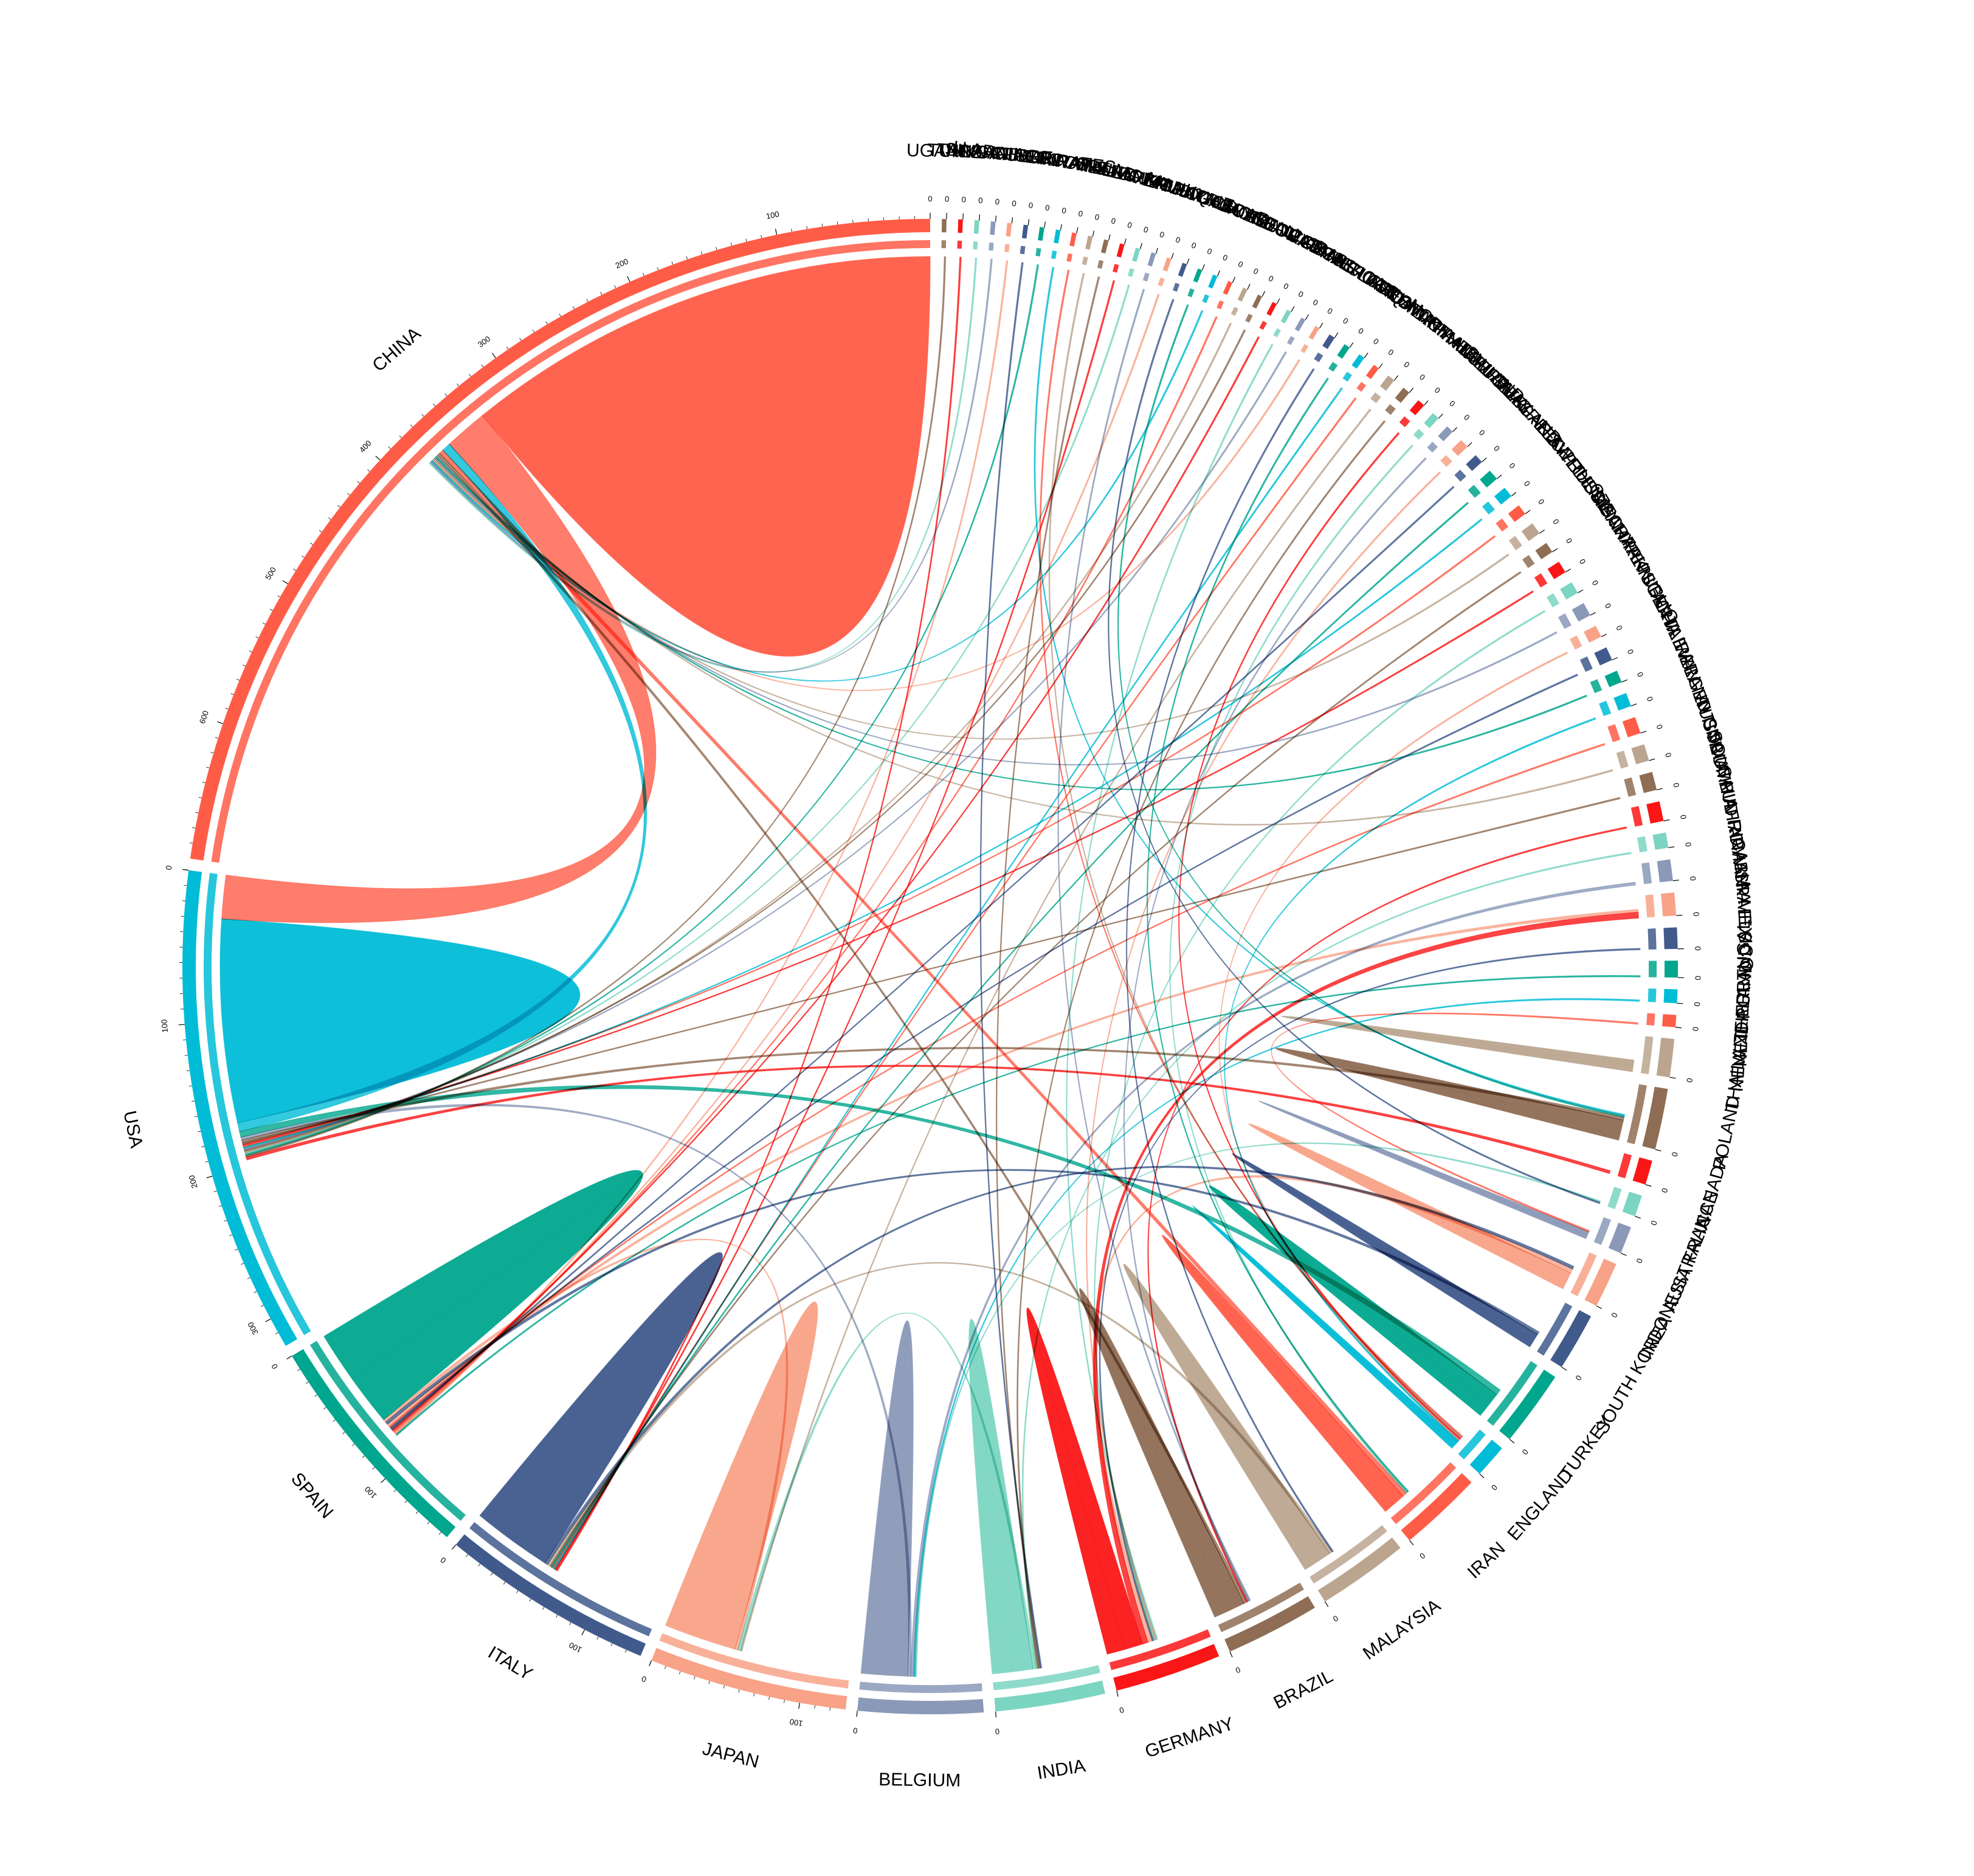 The image size is (1974, 1876). I want to click on sector-name-label: INDIA, so click(1062, 1769).